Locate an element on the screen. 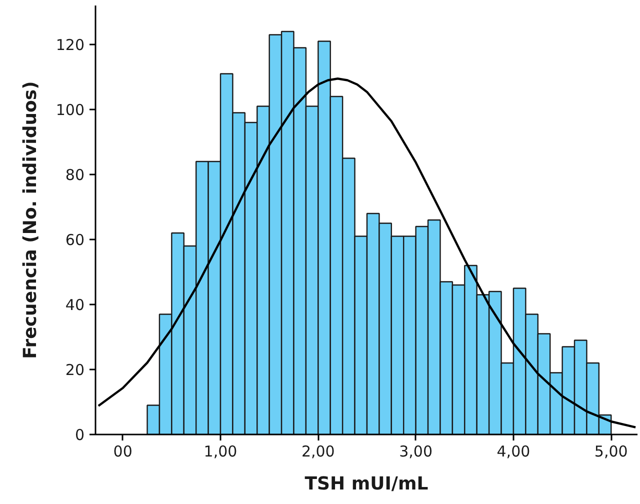 This screenshot has height=504, width=640. x-tick-label: 4,00 is located at coordinates (513, 451).